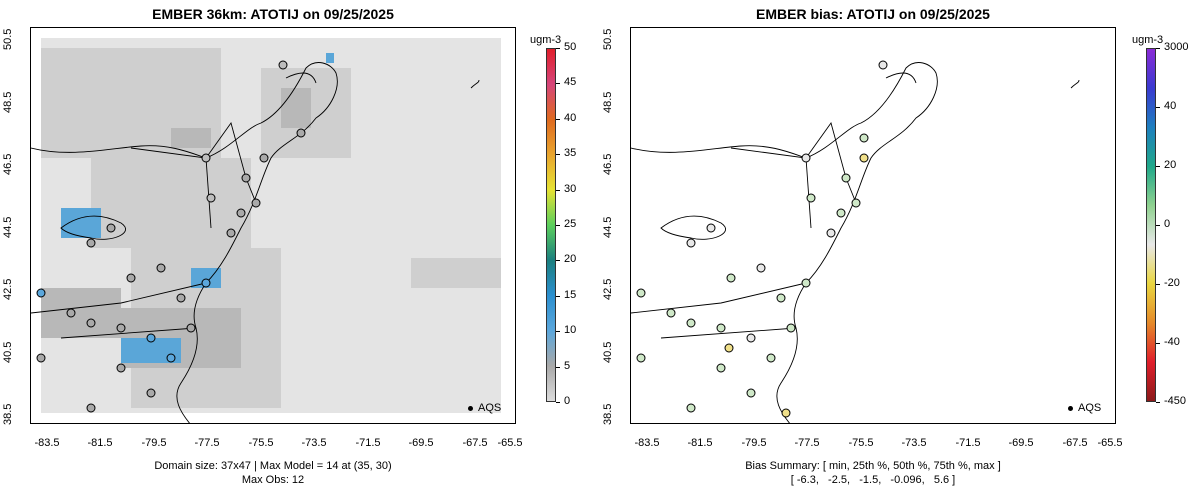  I want to click on grid-cells-blue, so click(197, 208).